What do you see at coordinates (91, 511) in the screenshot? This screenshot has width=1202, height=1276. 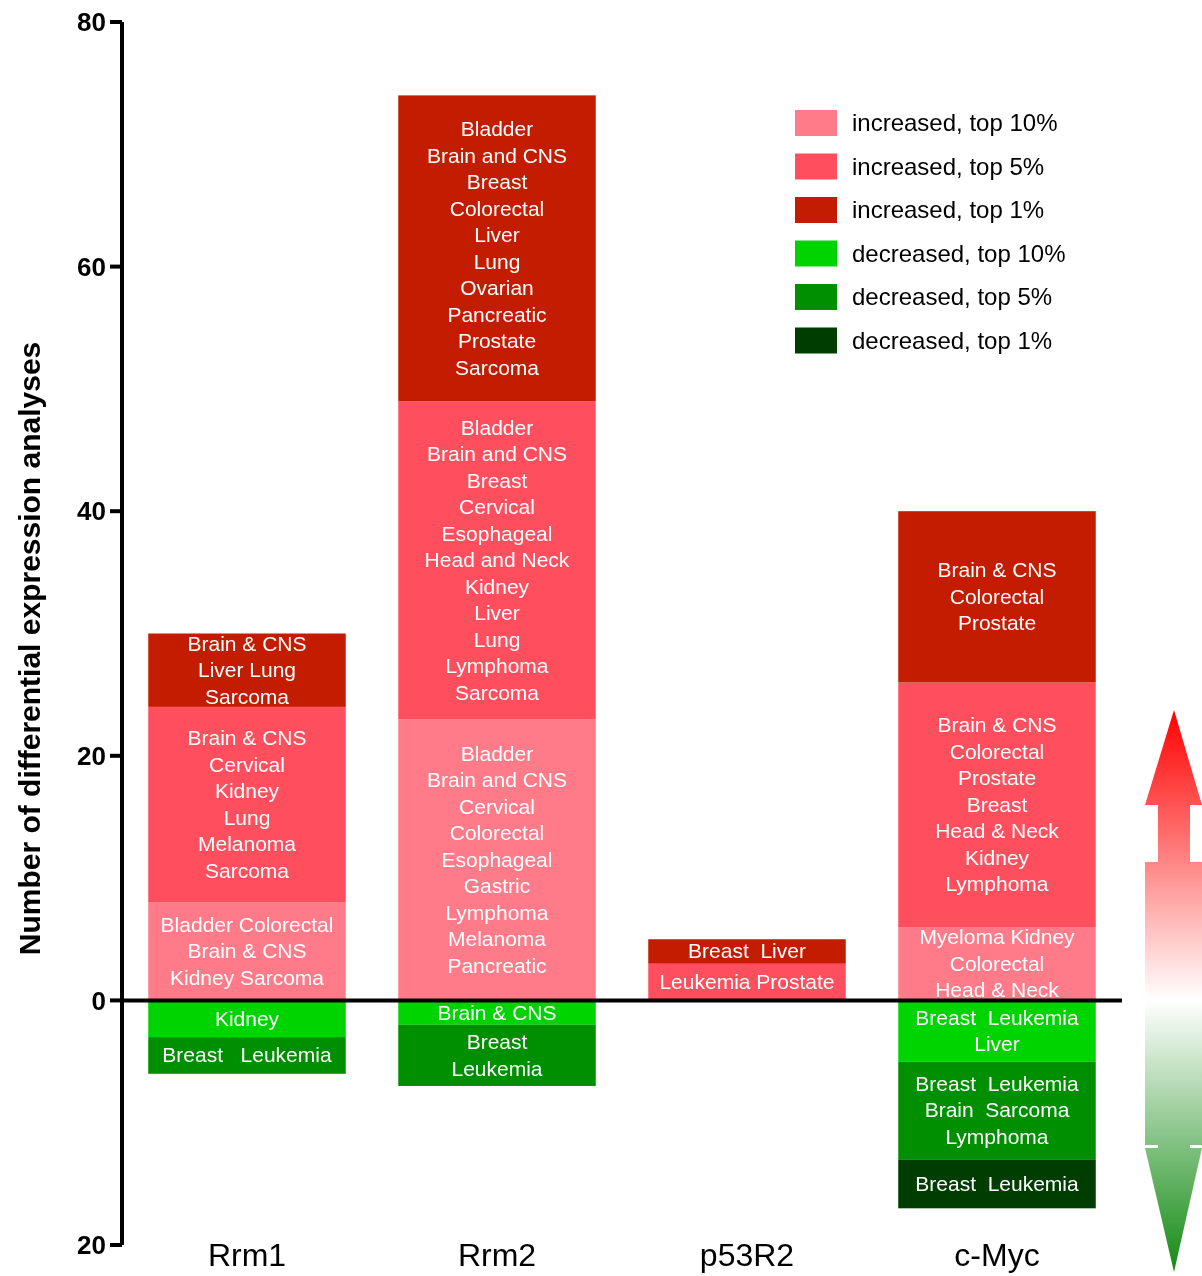 I see `y-tick-label: 40` at bounding box center [91, 511].